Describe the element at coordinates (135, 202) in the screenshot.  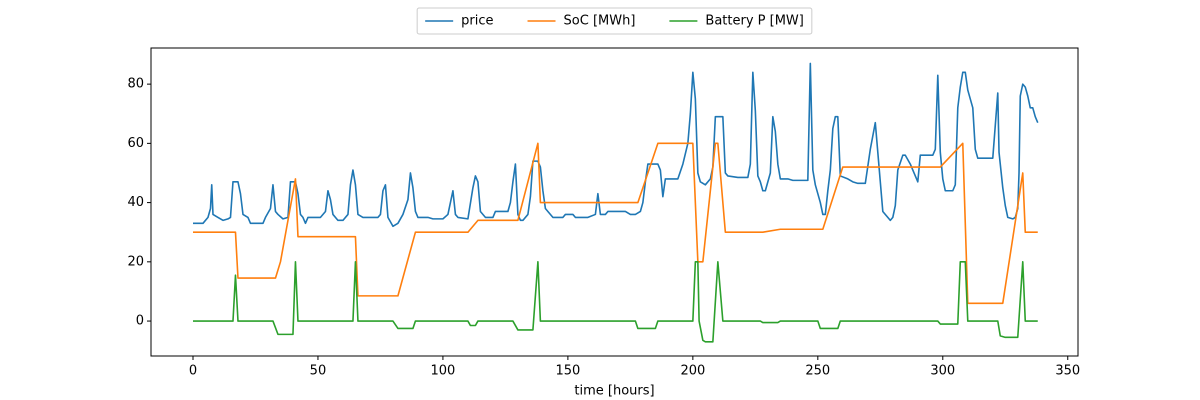
I see `y-tick-label: 40` at that location.